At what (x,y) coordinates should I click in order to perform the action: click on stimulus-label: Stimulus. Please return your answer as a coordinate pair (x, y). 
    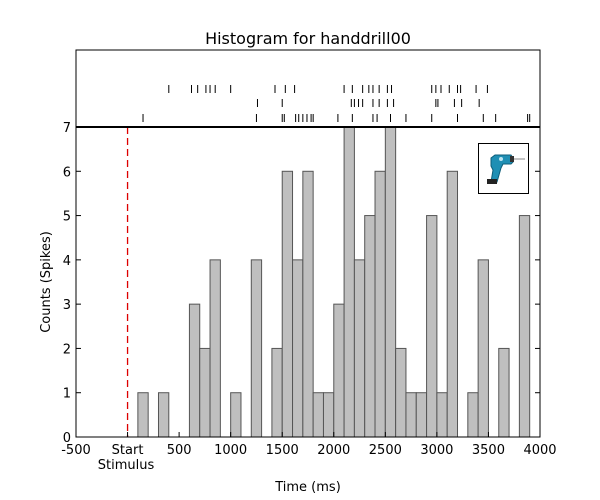
    Looking at the image, I should click on (126, 465).